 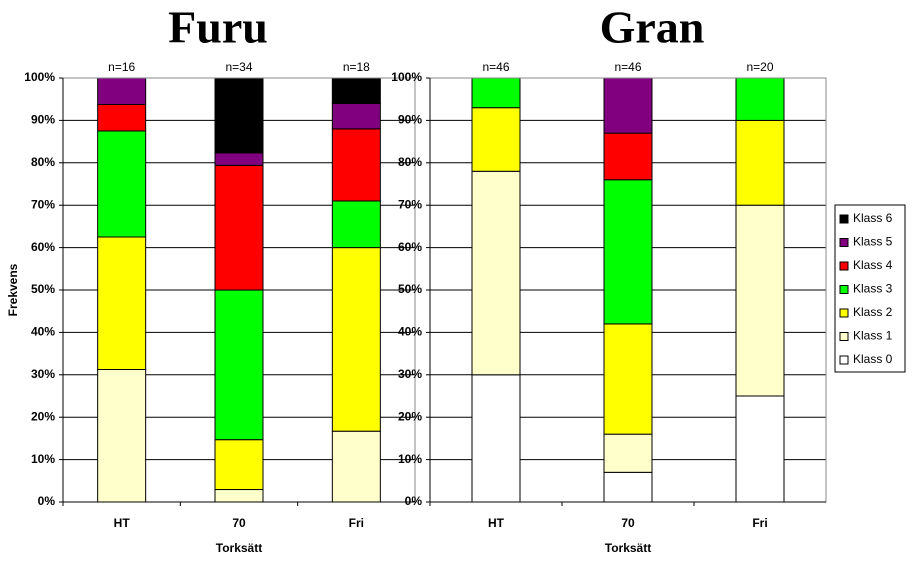 What do you see at coordinates (759, 67) in the screenshot?
I see `annotation: n=20` at bounding box center [759, 67].